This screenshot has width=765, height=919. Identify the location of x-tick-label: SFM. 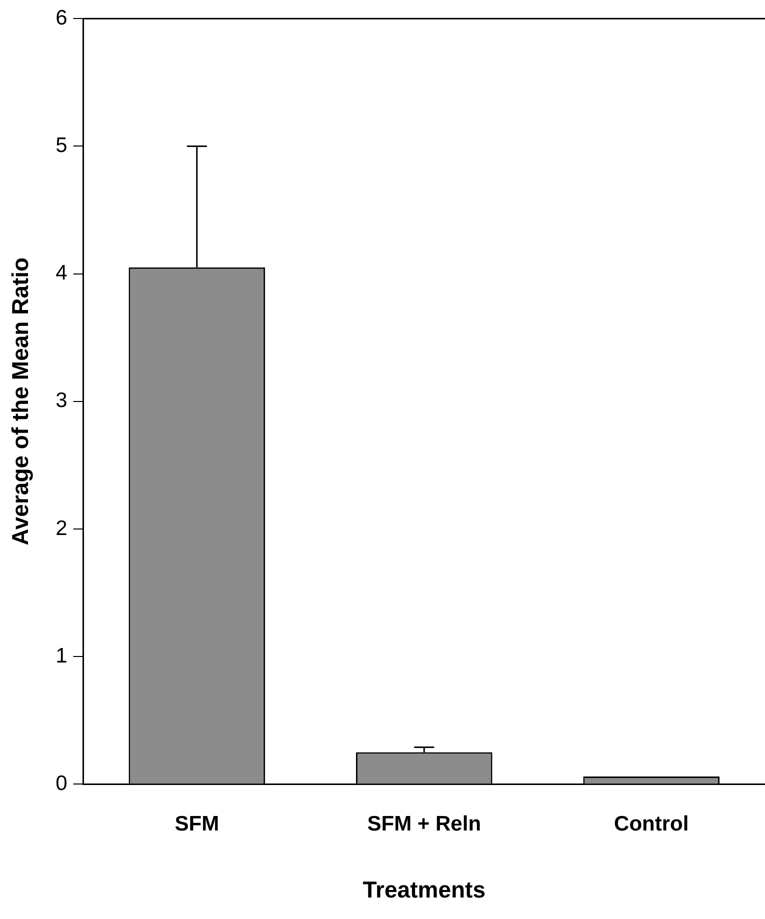
(197, 824).